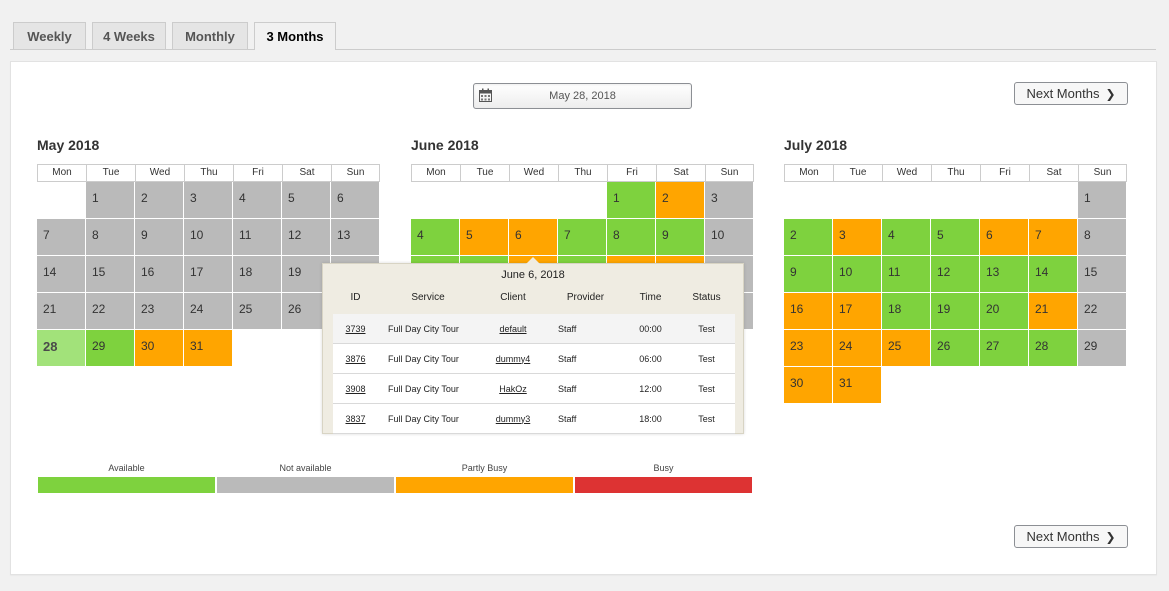 The width and height of the screenshot is (1169, 591). Describe the element at coordinates (49, 35) in the screenshot. I see `tab-weekly: Weekly` at that location.